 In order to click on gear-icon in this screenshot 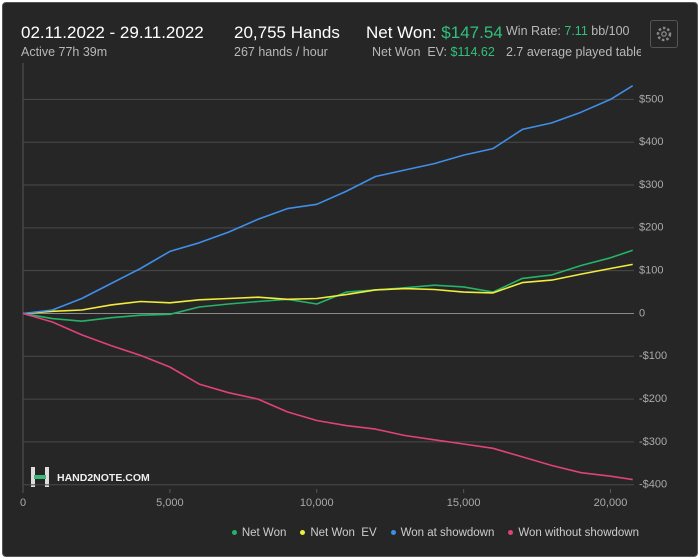, I will do `click(664, 34)`.